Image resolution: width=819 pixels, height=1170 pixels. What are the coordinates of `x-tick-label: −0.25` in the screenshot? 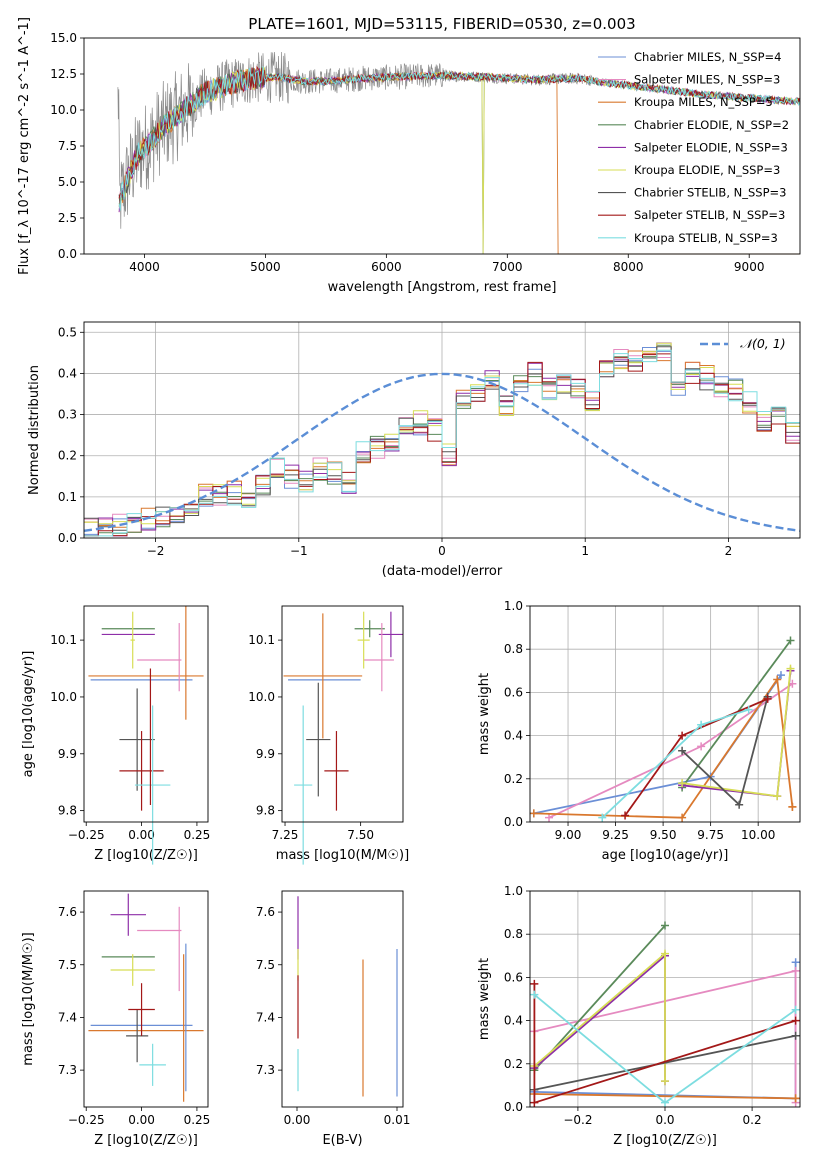 It's located at (86, 835).